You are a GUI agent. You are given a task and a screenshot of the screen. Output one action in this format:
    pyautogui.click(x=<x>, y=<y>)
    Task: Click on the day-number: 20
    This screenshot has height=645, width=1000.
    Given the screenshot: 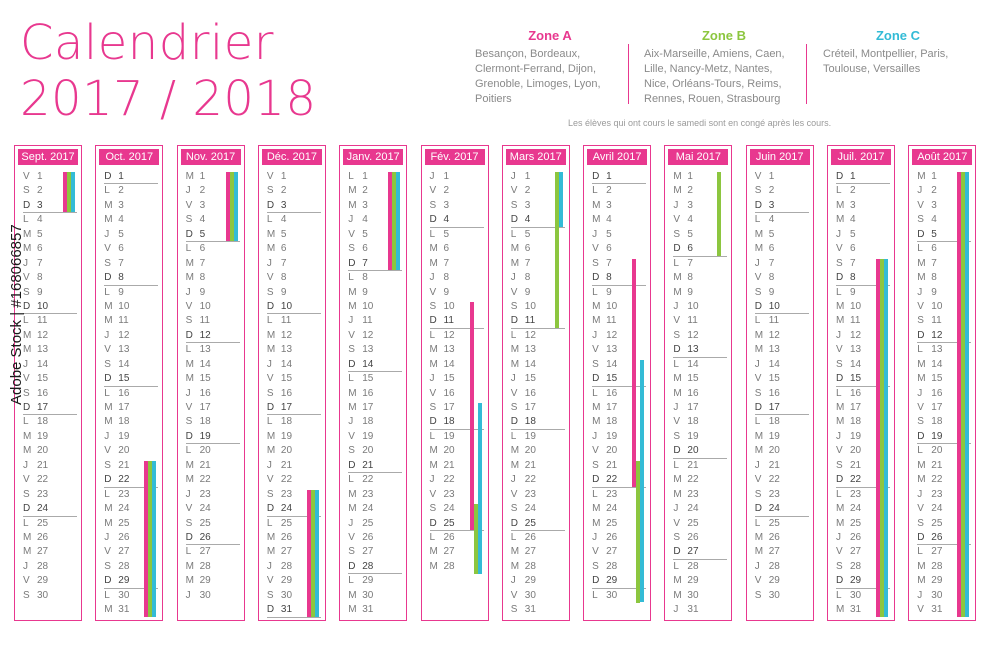 What is the action you would take?
    pyautogui.click(x=368, y=451)
    